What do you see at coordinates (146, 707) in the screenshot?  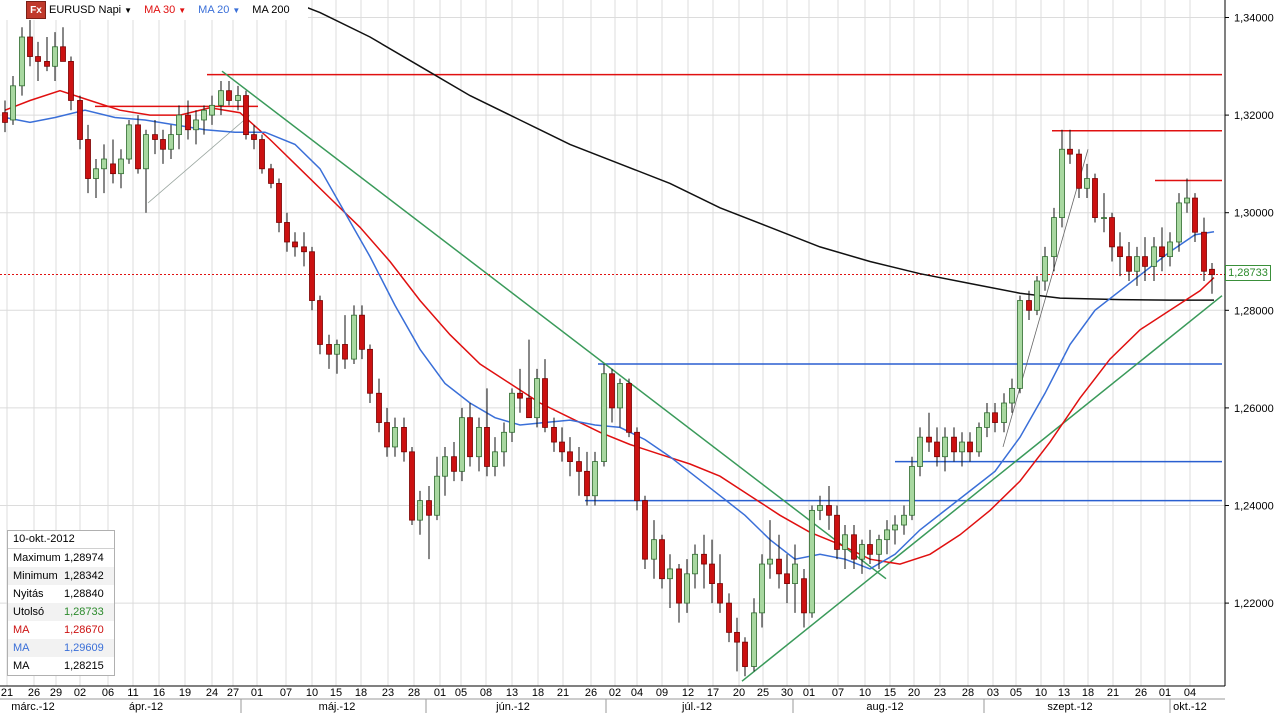 I see `month-label: ápr.-12` at bounding box center [146, 707].